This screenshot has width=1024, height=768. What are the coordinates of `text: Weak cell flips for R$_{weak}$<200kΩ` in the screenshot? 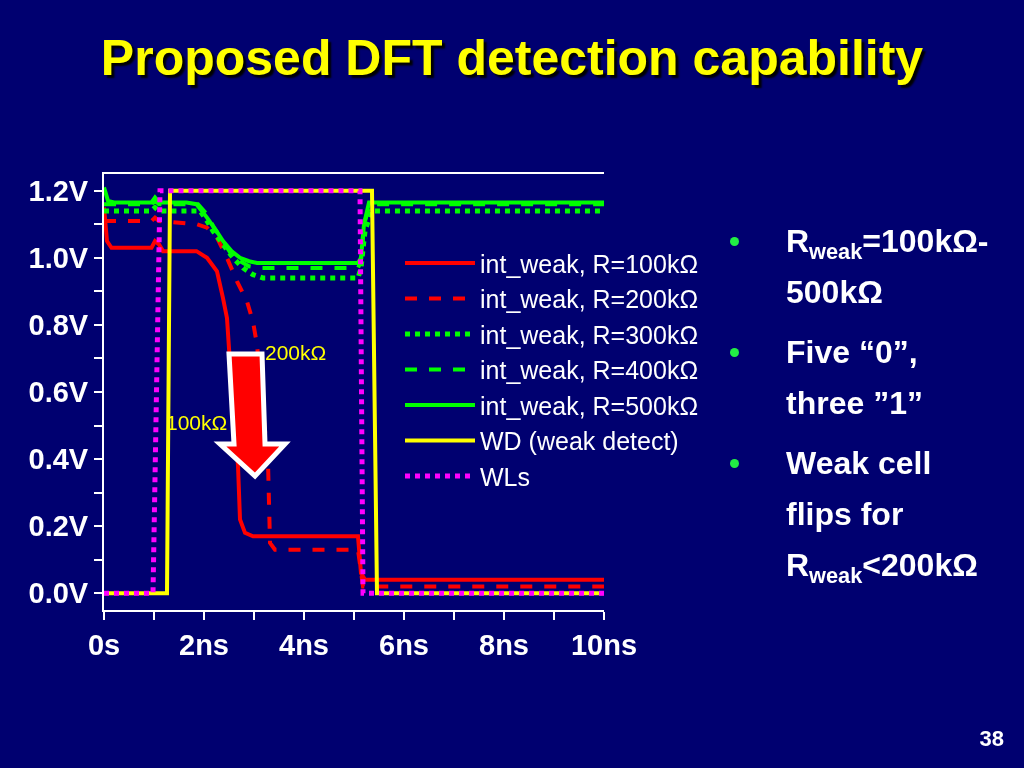 It's located at (882, 517).